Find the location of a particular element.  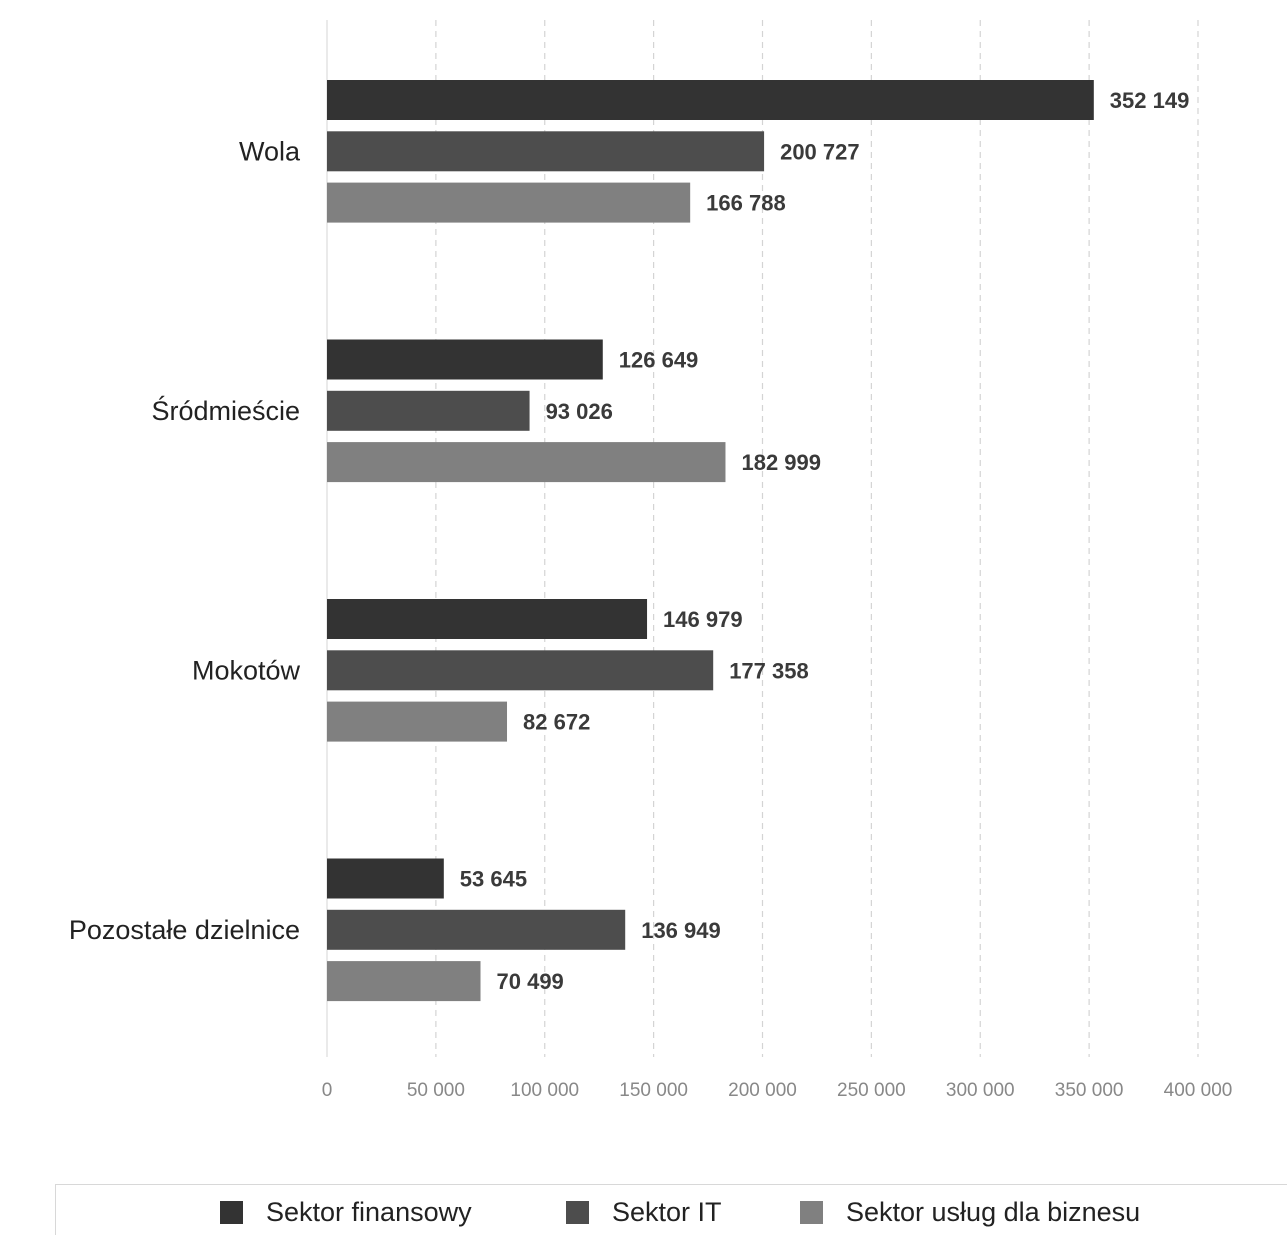

x-tick-label: 50 000 is located at coordinates (436, 1090).